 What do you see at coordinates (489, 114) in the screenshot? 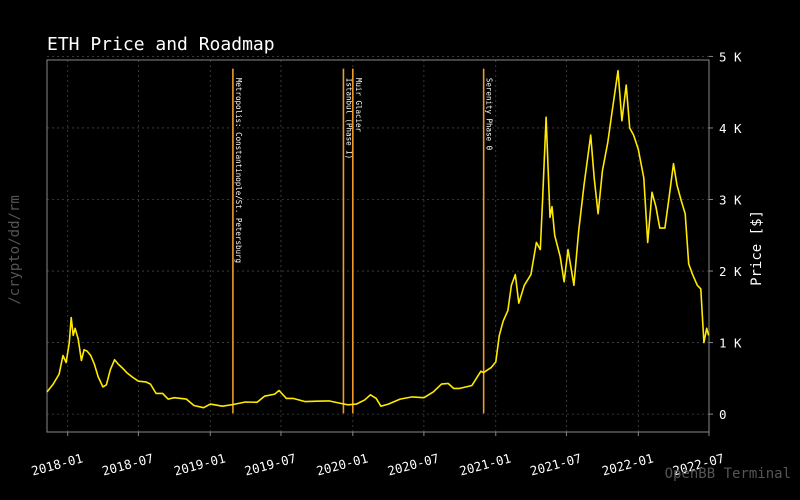
I see `roadmap-event-label: Serenity Phase 0` at bounding box center [489, 114].